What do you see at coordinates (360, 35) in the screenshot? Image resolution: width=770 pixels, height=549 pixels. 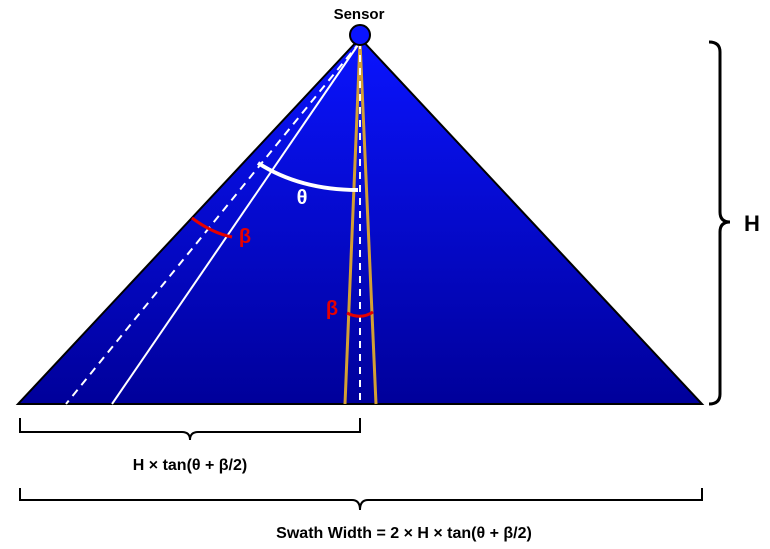 I see `sensor-icon` at bounding box center [360, 35].